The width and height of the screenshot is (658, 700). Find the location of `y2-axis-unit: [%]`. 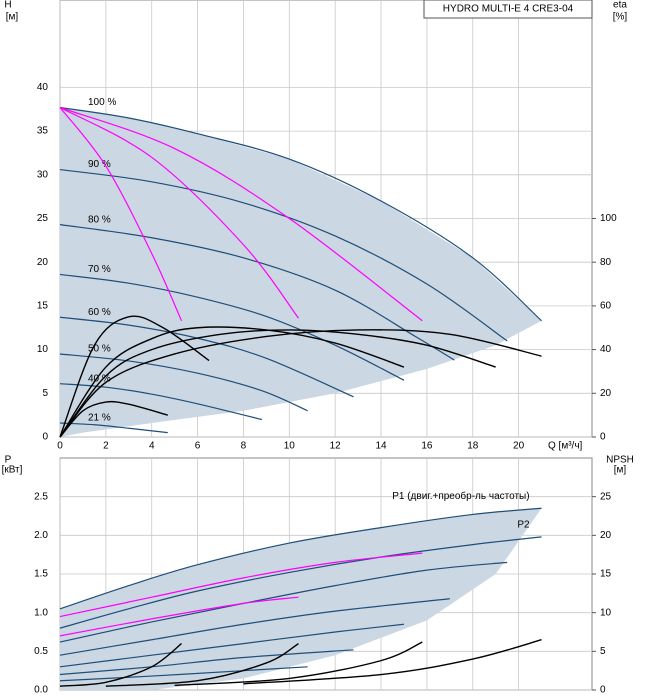

y2-axis-unit: [%] is located at coordinates (620, 17).